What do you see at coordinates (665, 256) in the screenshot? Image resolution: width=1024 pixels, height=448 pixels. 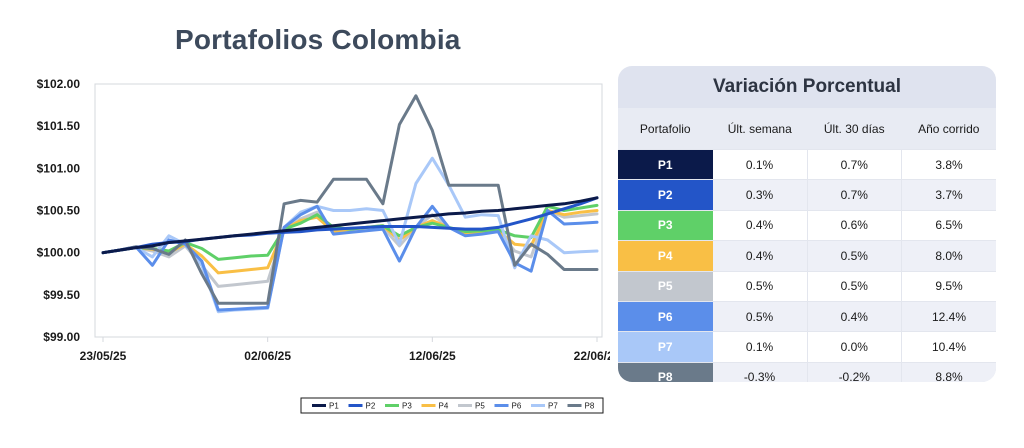 I see `portfolio-label: P4` at bounding box center [665, 256].